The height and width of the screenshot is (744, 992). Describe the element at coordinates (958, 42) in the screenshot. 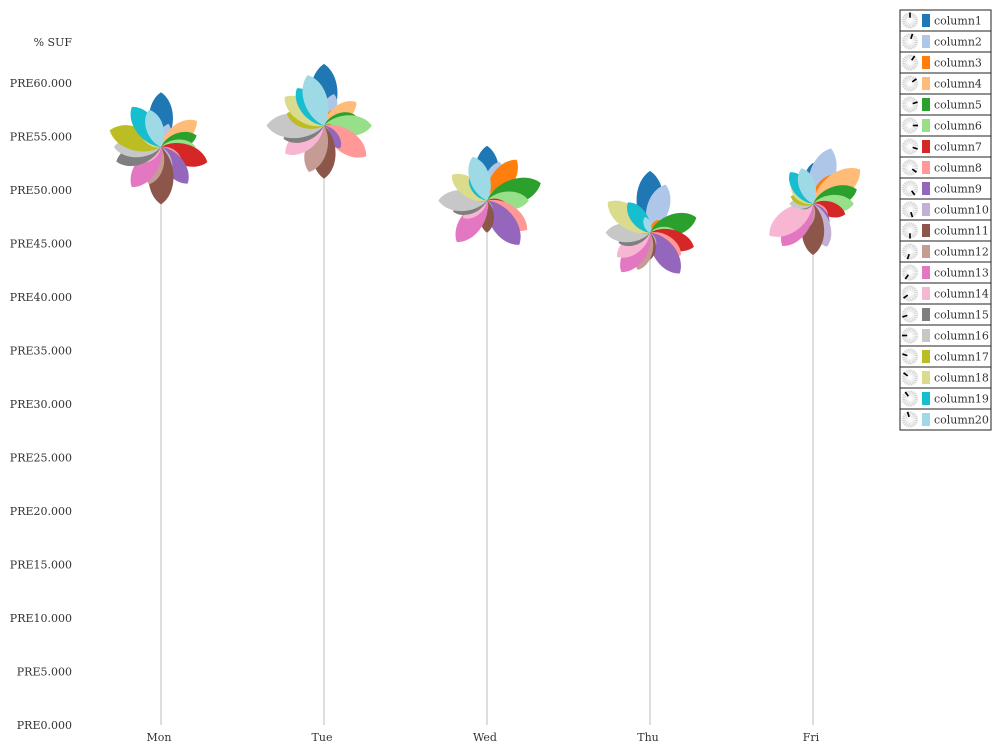

I see `legend-label: column2` at that location.